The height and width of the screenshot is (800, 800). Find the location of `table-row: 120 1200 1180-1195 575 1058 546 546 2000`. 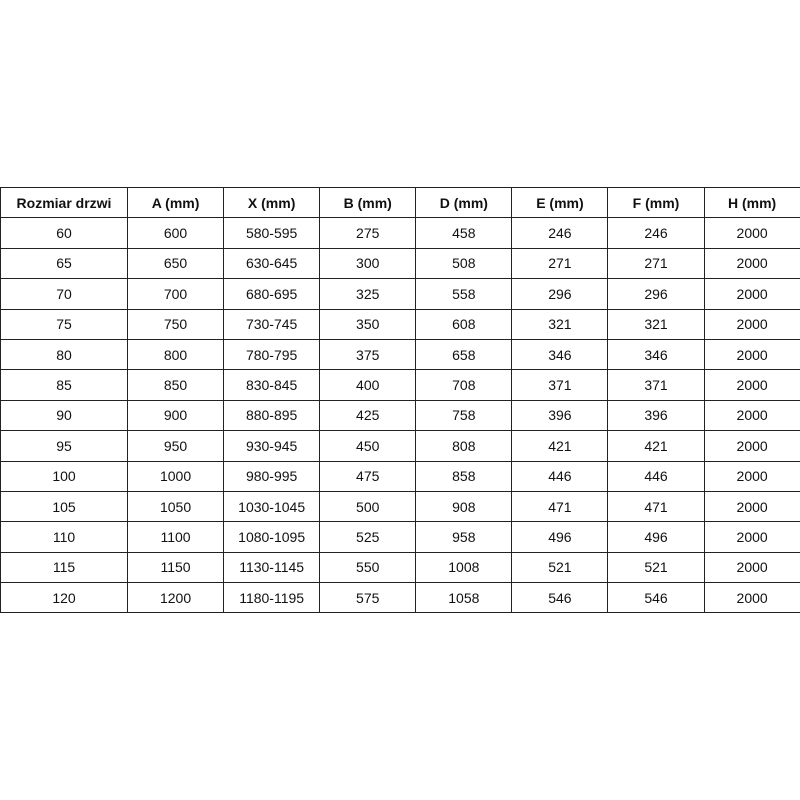

table-row: 120 1200 1180-1195 575 1058 546 546 2000 is located at coordinates (400, 598).